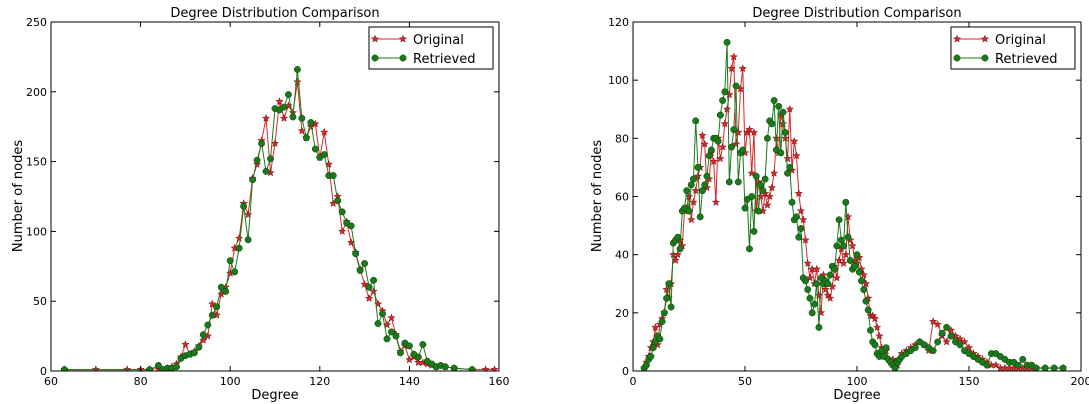  I want to click on right-chart-legend-original-label: Original, so click(1020, 40).